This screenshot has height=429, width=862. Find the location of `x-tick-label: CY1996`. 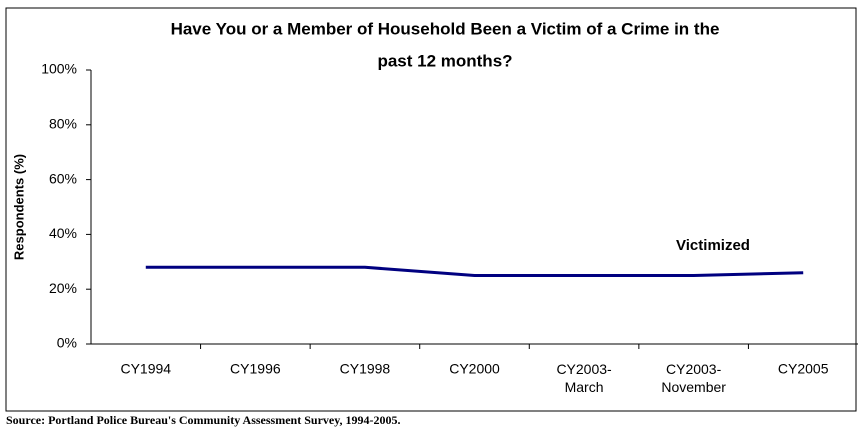

x-tick-label: CY1996 is located at coordinates (255, 369).